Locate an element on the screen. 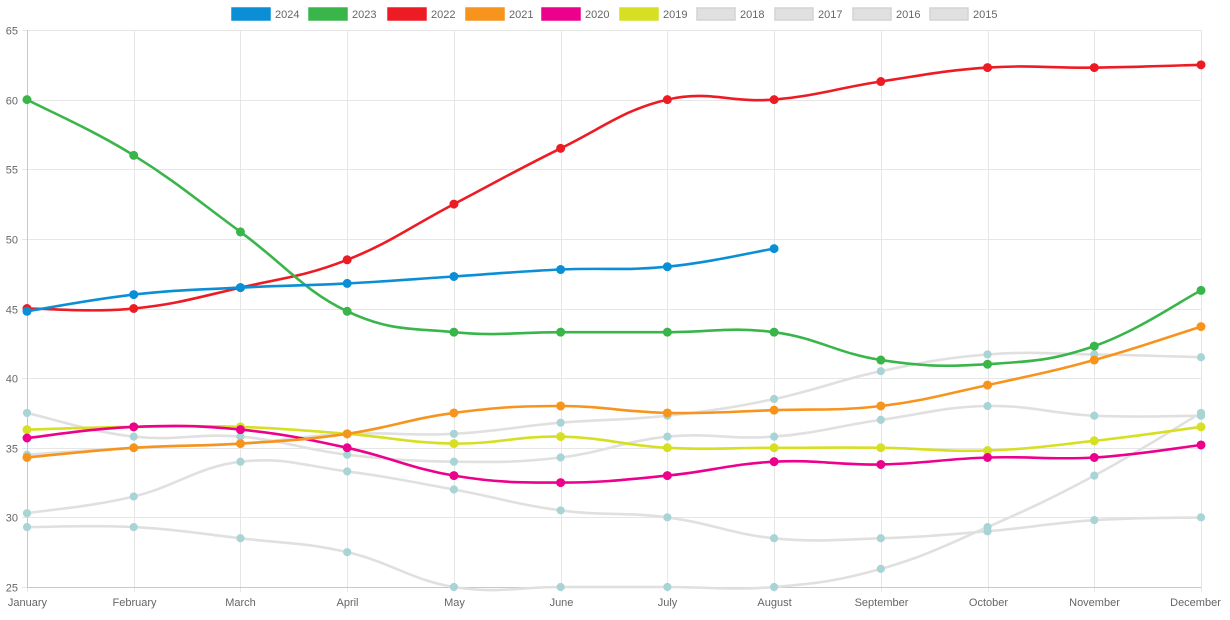 This screenshot has height=620, width=1230. x-tick-label: December is located at coordinates (1195, 603).